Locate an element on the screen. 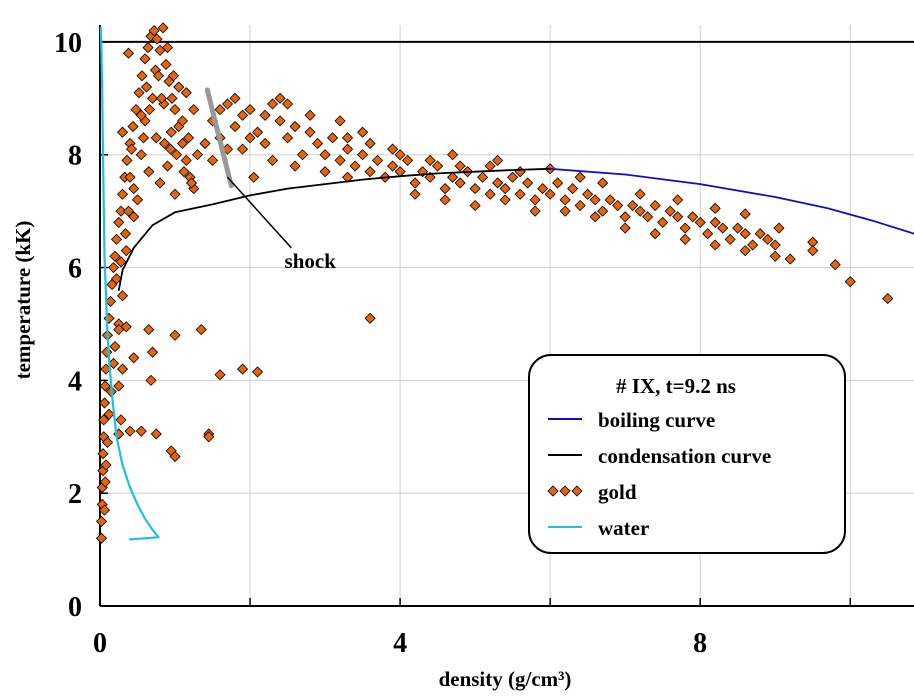  legend-title: # IX, t=9.2 ns is located at coordinates (676, 386).